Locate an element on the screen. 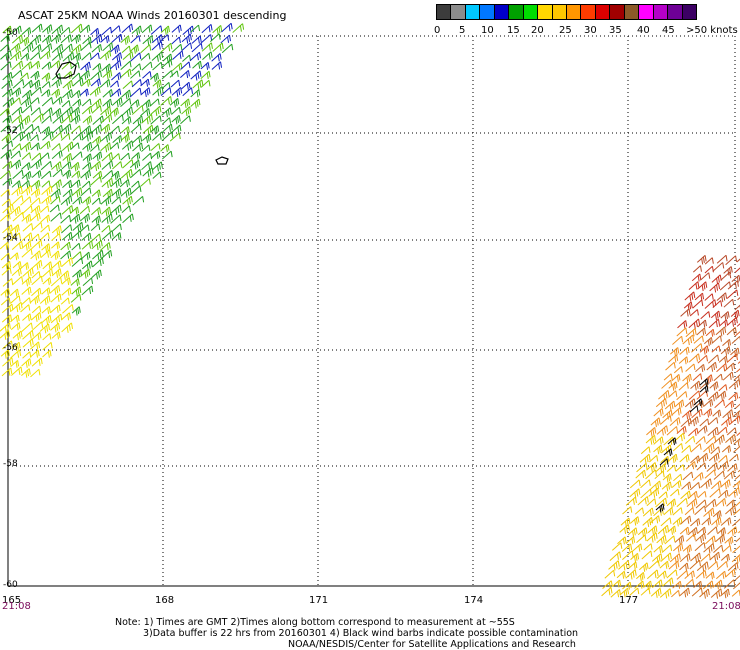 The image size is (740, 650). island-outline is located at coordinates (66, 70).